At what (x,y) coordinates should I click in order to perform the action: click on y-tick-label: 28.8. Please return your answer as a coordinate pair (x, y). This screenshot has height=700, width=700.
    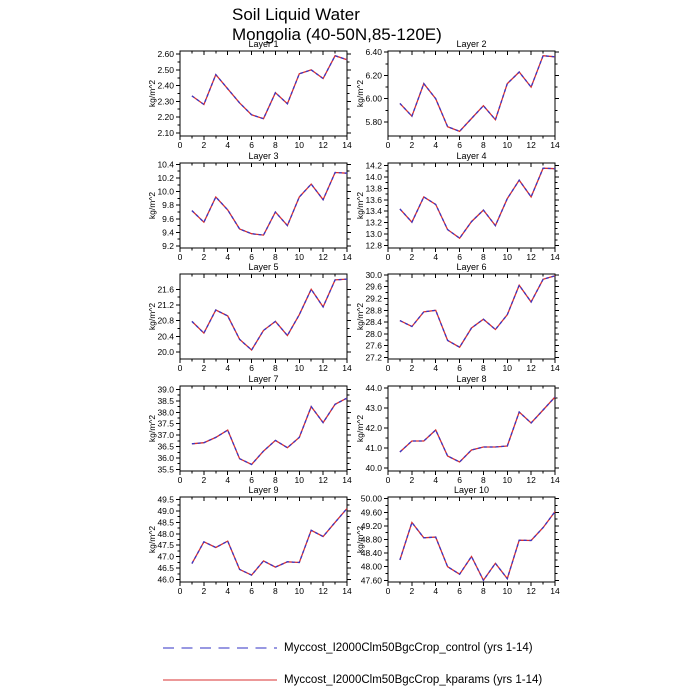
    Looking at the image, I should click on (373, 310).